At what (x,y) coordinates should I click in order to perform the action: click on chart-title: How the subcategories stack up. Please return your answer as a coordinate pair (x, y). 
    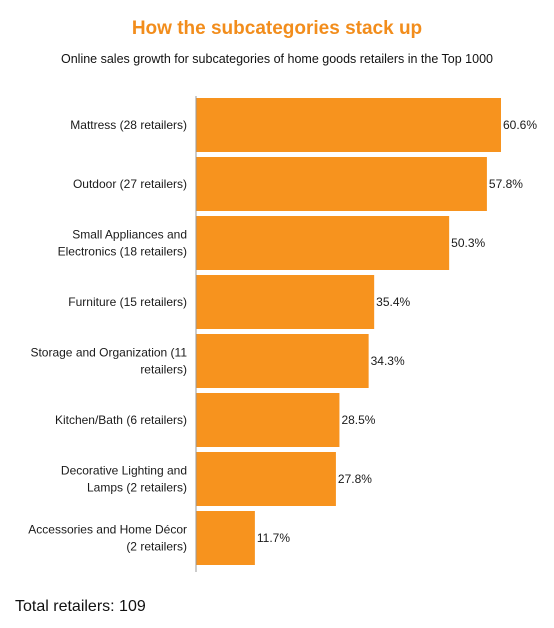
    Looking at the image, I should click on (277, 28).